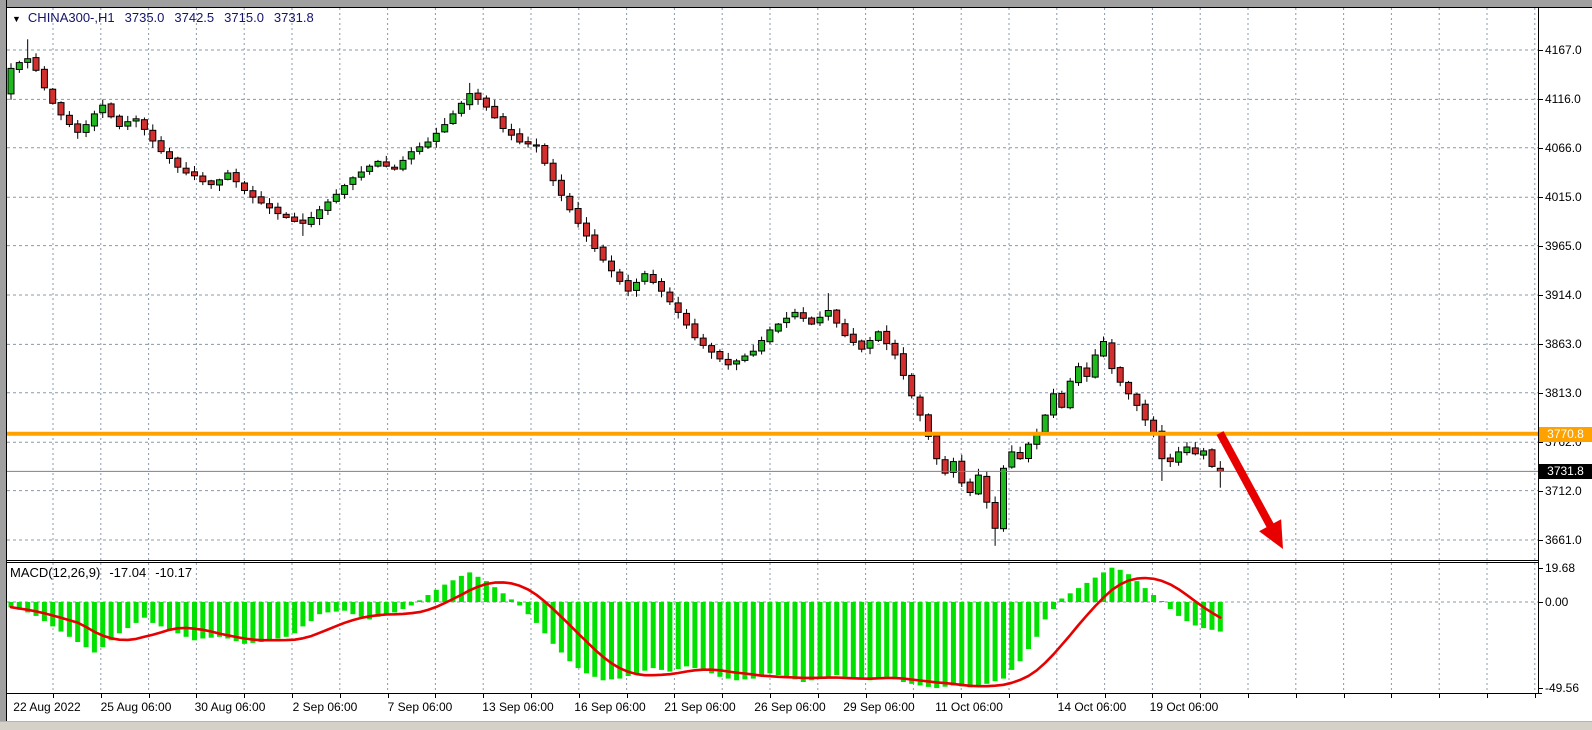 The image size is (1592, 730). What do you see at coordinates (325, 707) in the screenshot?
I see `time-axis-label: 2 Sep 06:00` at bounding box center [325, 707].